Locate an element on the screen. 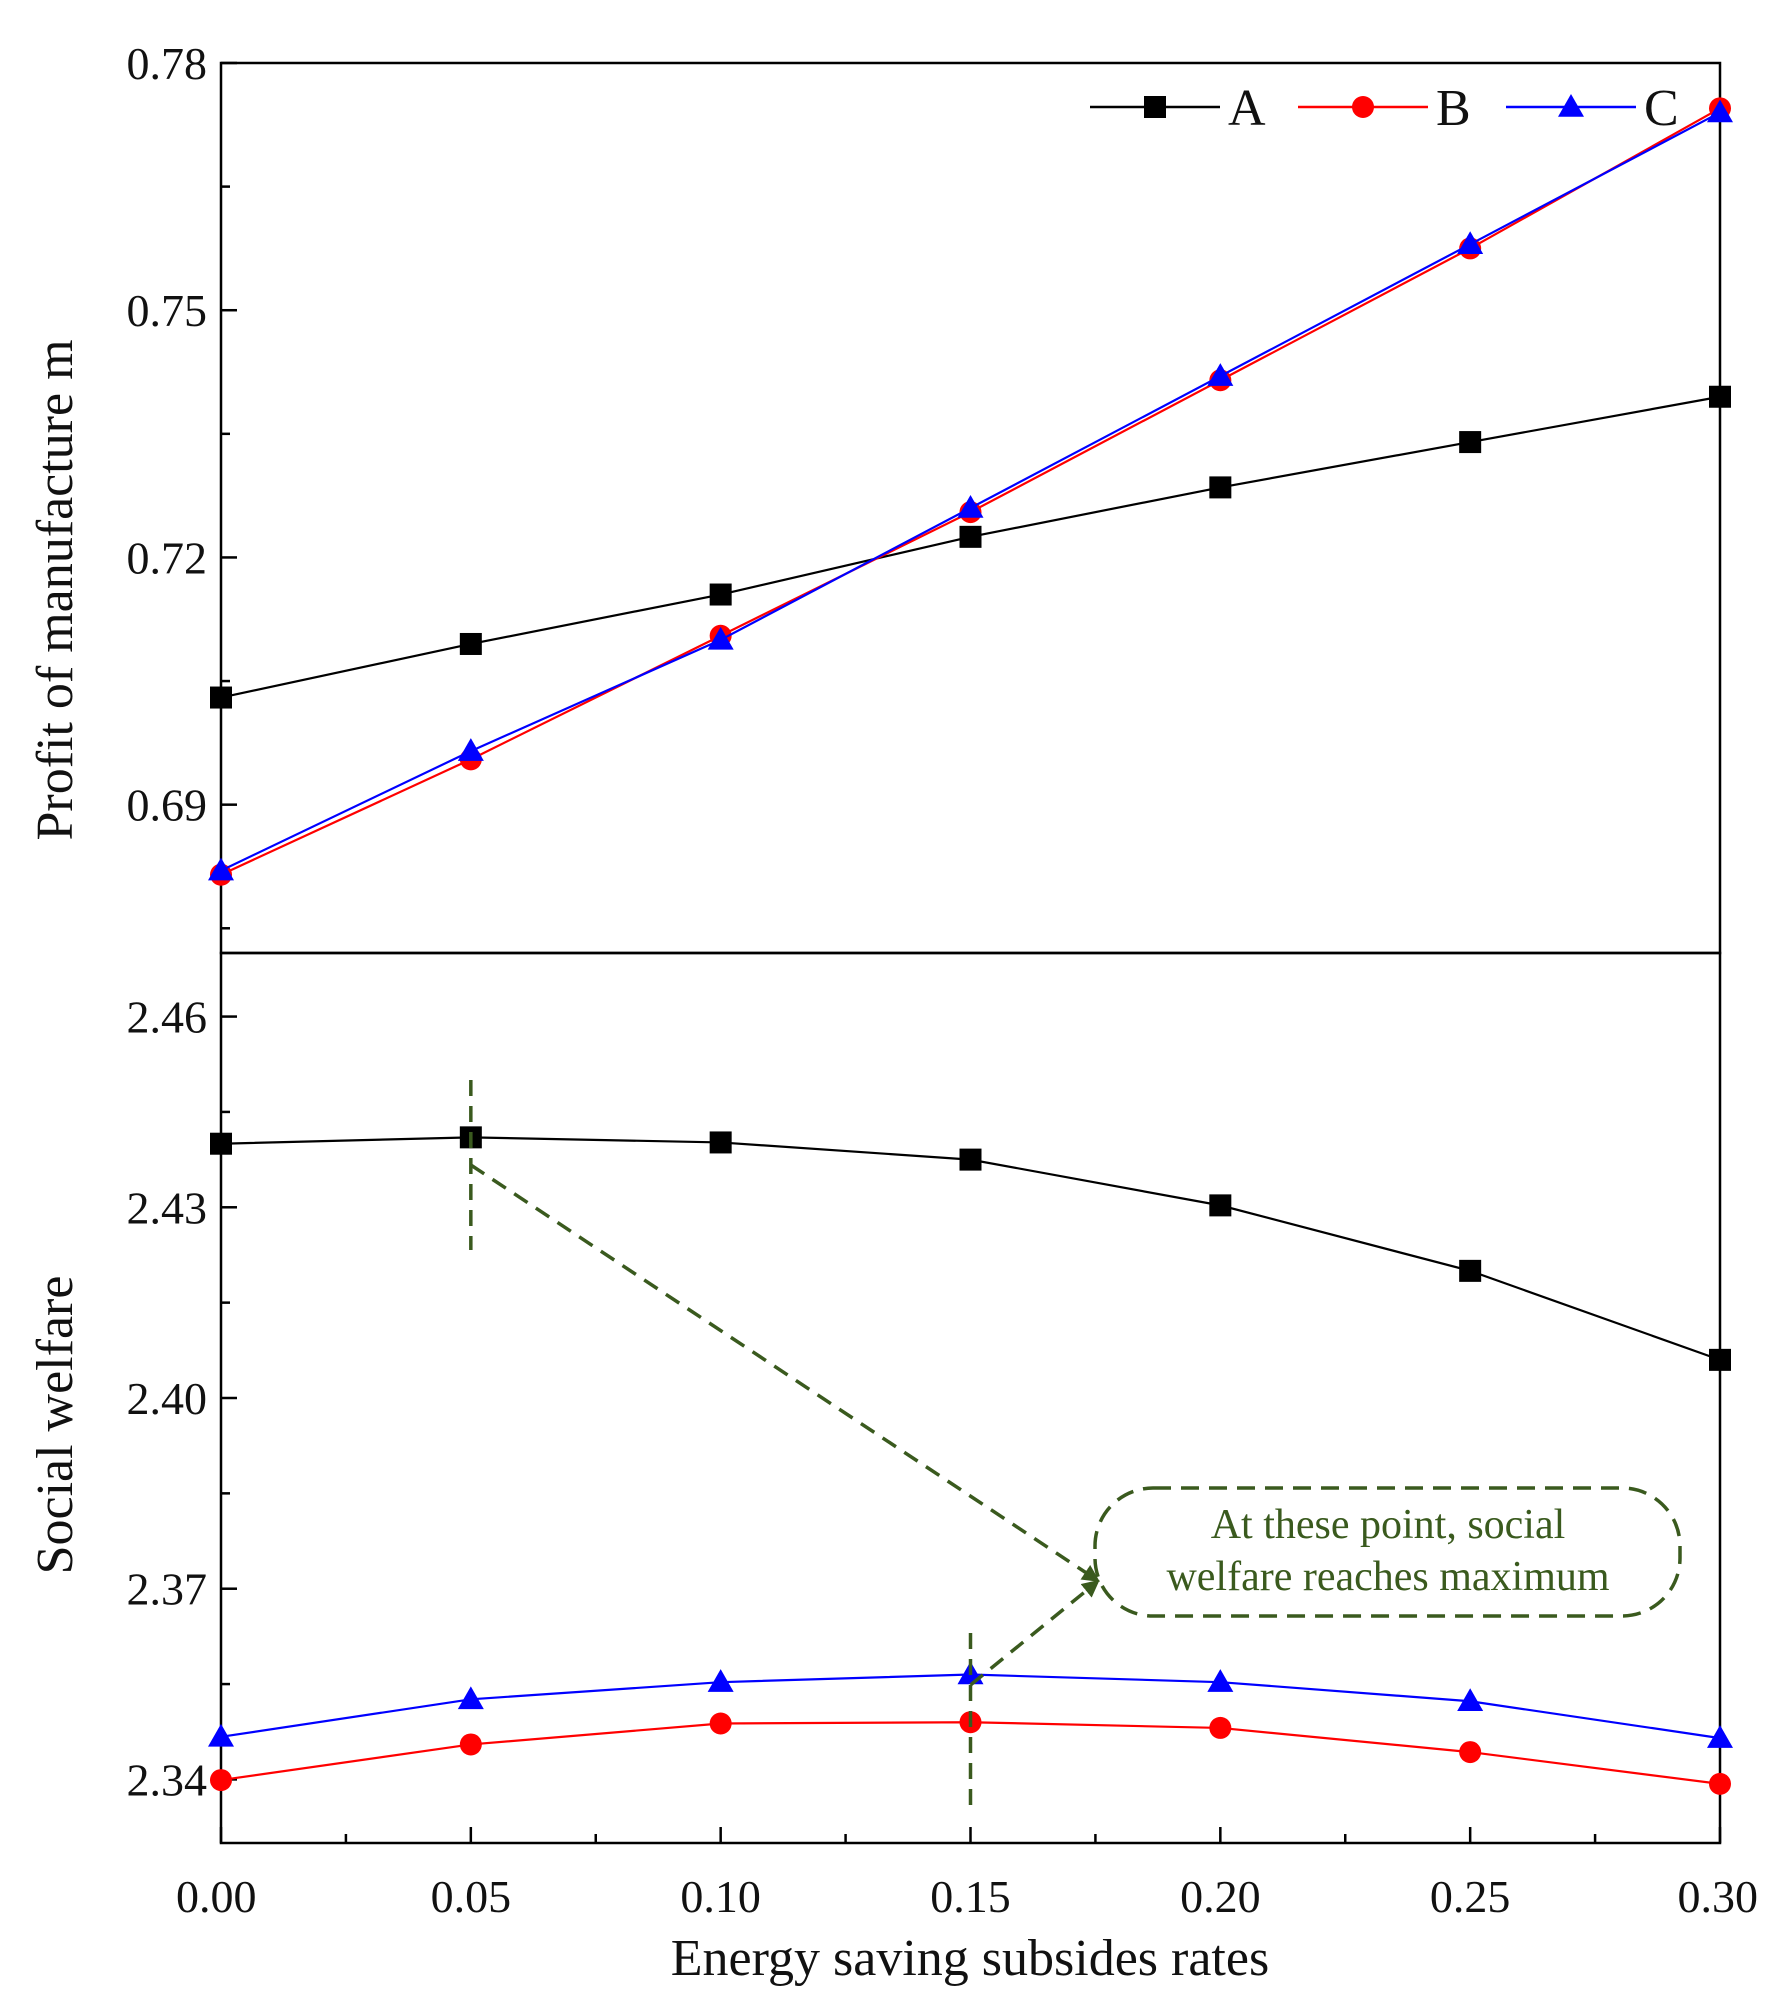 The width and height of the screenshot is (1789, 2007). annotation-arrow-c is located at coordinates (1034, 1633).